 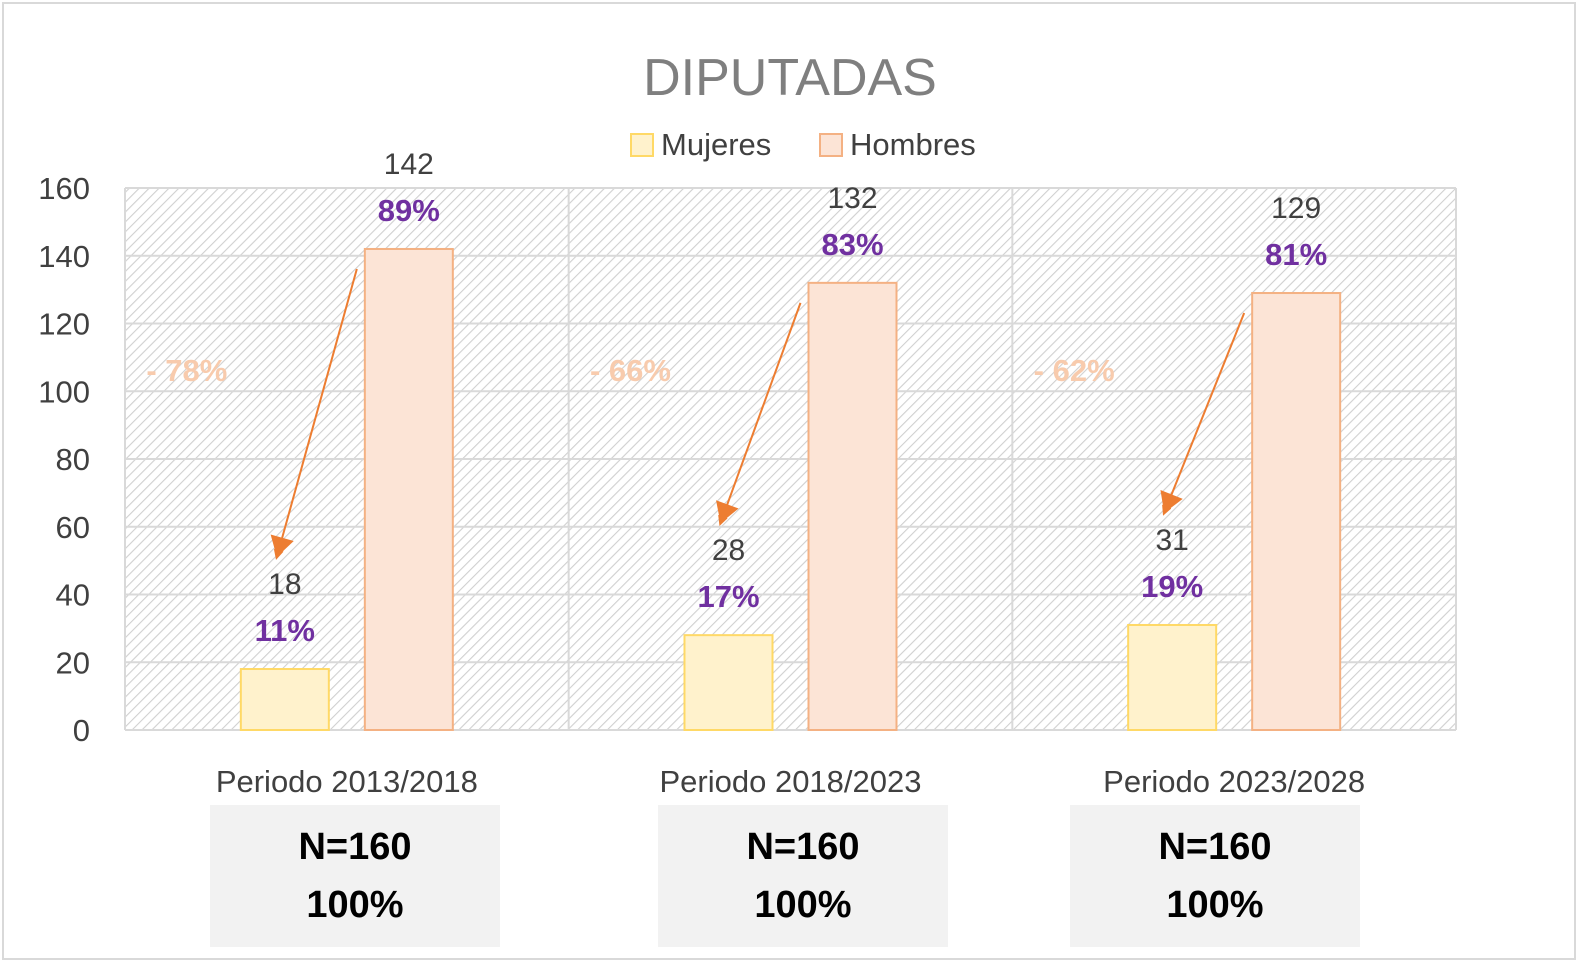 I want to click on x-tick-label: Periodo 2018/2023, so click(x=790, y=781).